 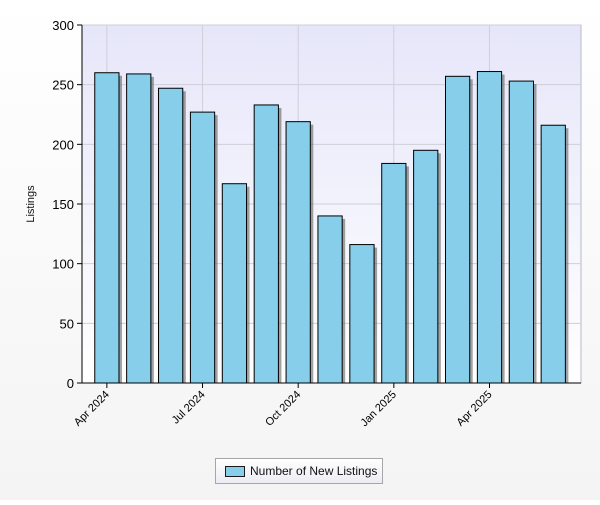 What do you see at coordinates (63, 25) in the screenshot?
I see `y-tick-label: 300` at bounding box center [63, 25].